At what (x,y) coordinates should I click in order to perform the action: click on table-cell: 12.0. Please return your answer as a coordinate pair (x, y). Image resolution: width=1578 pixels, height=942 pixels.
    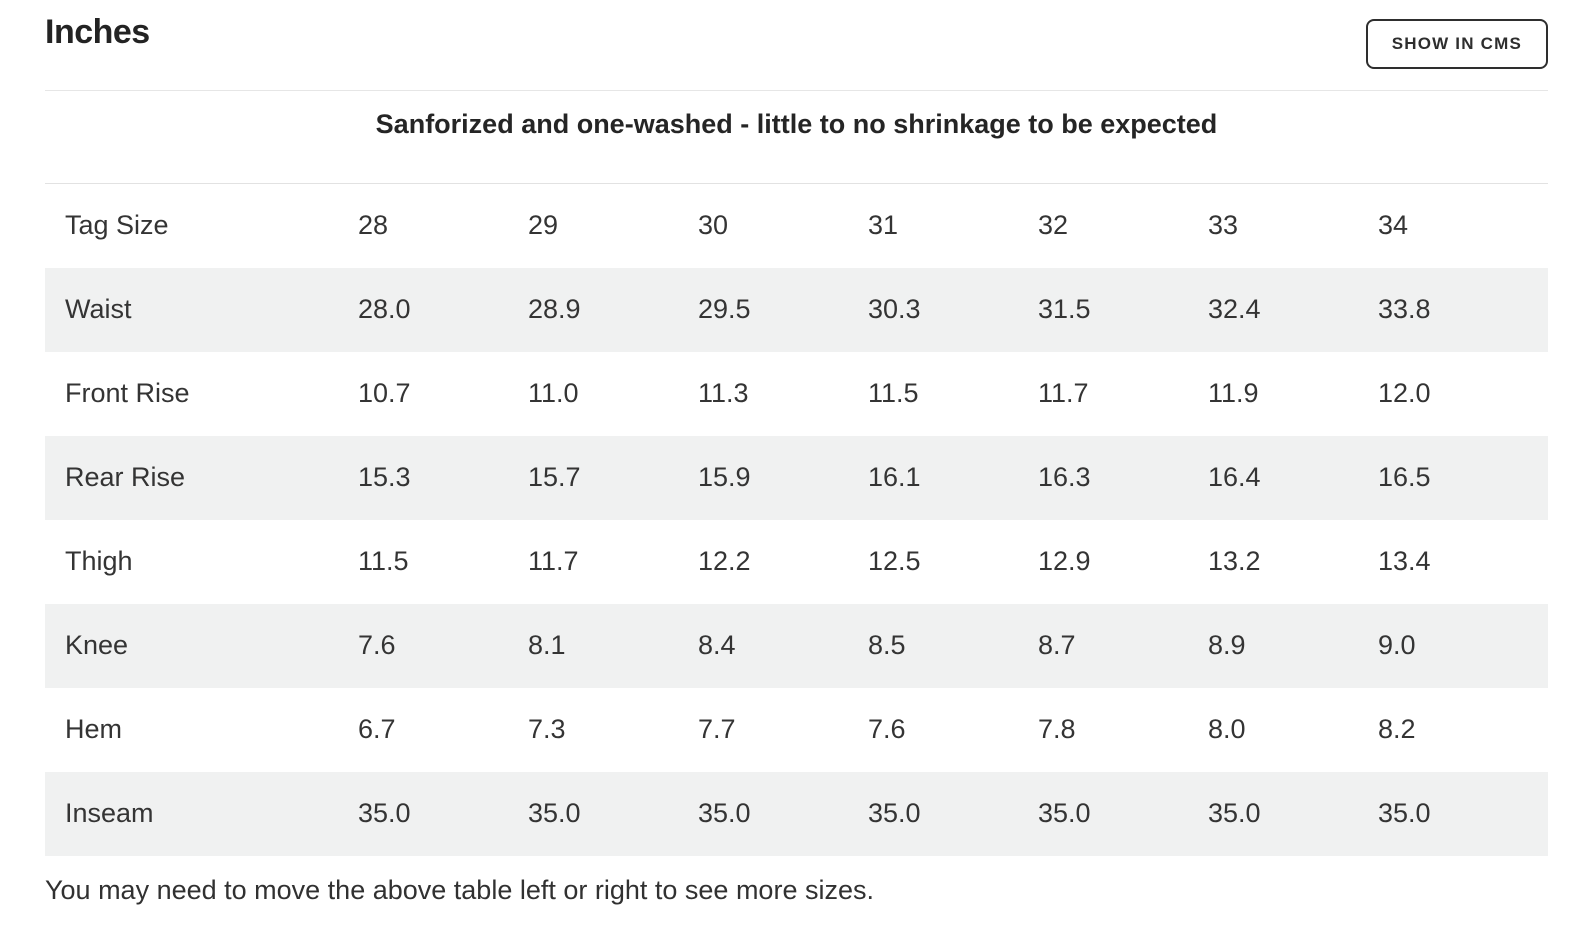
    Looking at the image, I should click on (1404, 393).